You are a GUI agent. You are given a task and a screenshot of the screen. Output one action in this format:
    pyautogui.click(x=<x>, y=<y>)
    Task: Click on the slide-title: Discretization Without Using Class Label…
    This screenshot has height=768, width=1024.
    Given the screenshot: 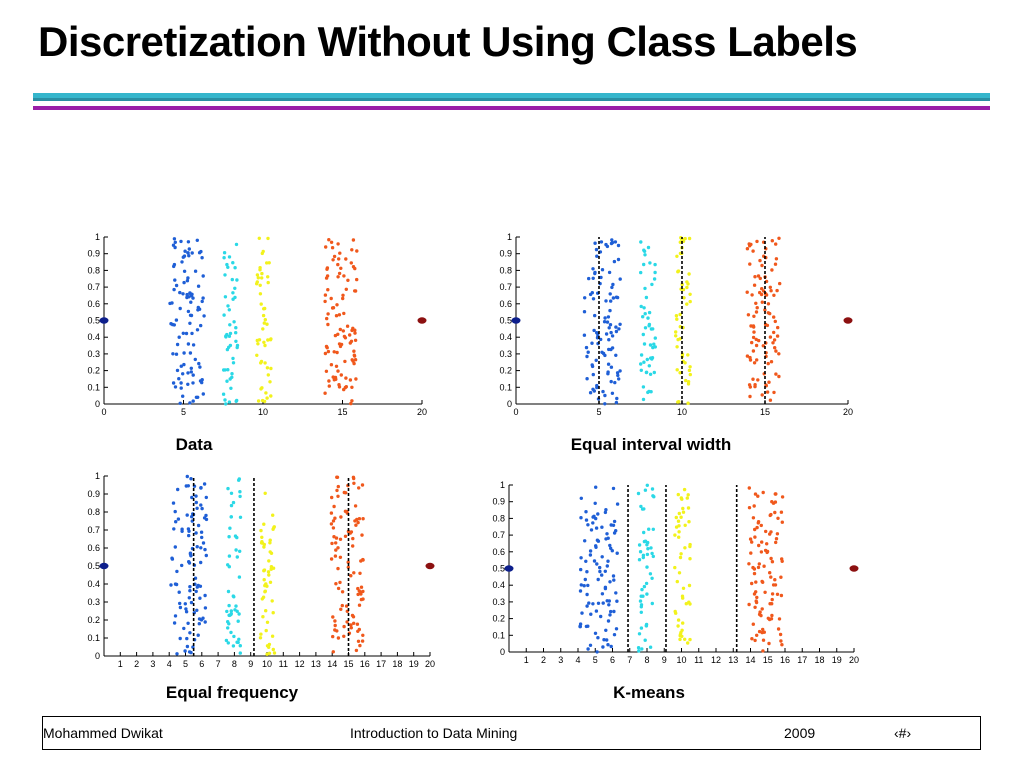 What is the action you would take?
    pyautogui.click(x=448, y=41)
    